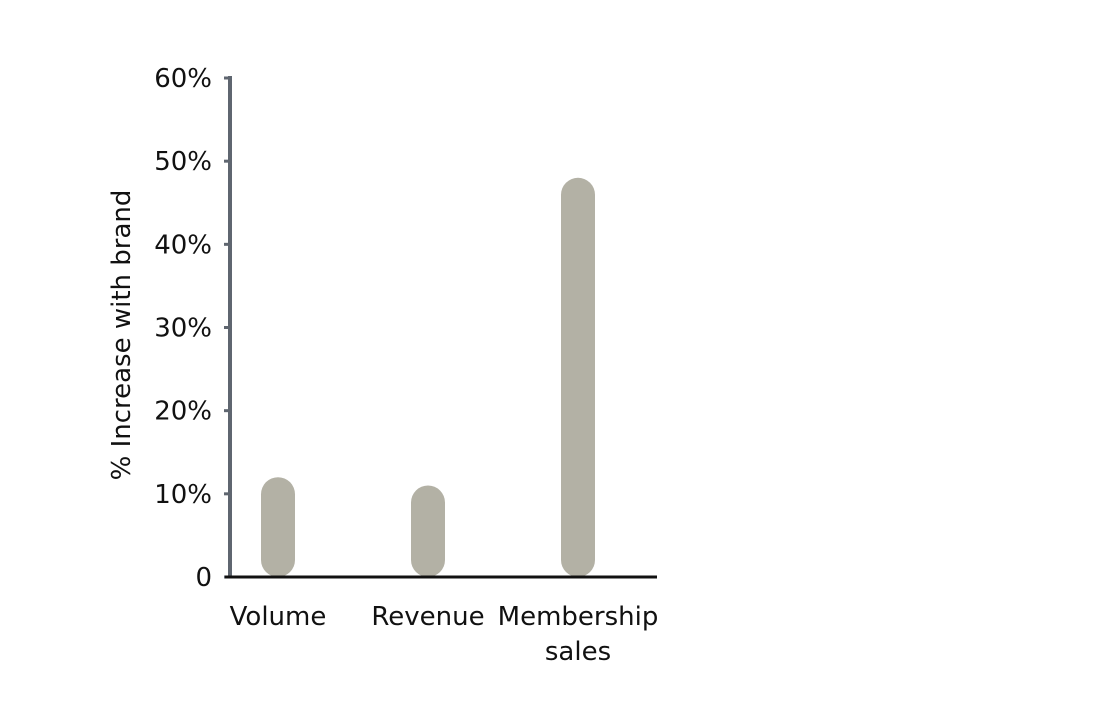  I want to click on y-axis-ticks: 0 10% 20% 30% 40% 50% 60%, so click(192, 328).